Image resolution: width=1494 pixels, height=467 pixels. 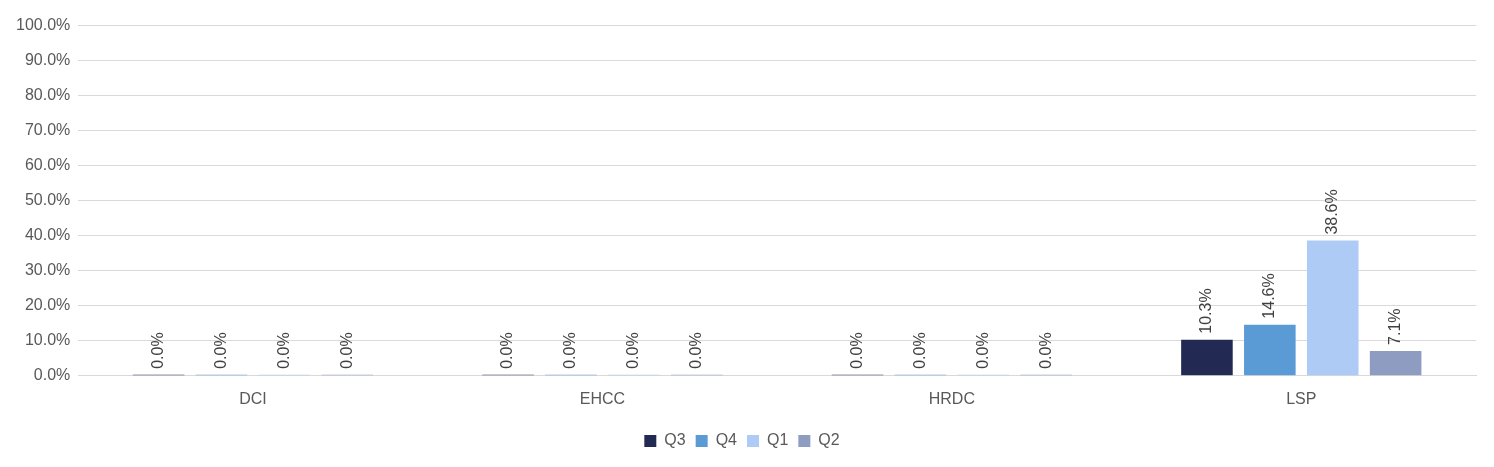 What do you see at coordinates (47, 340) in the screenshot?
I see `y-tick-label: 10.0%` at bounding box center [47, 340].